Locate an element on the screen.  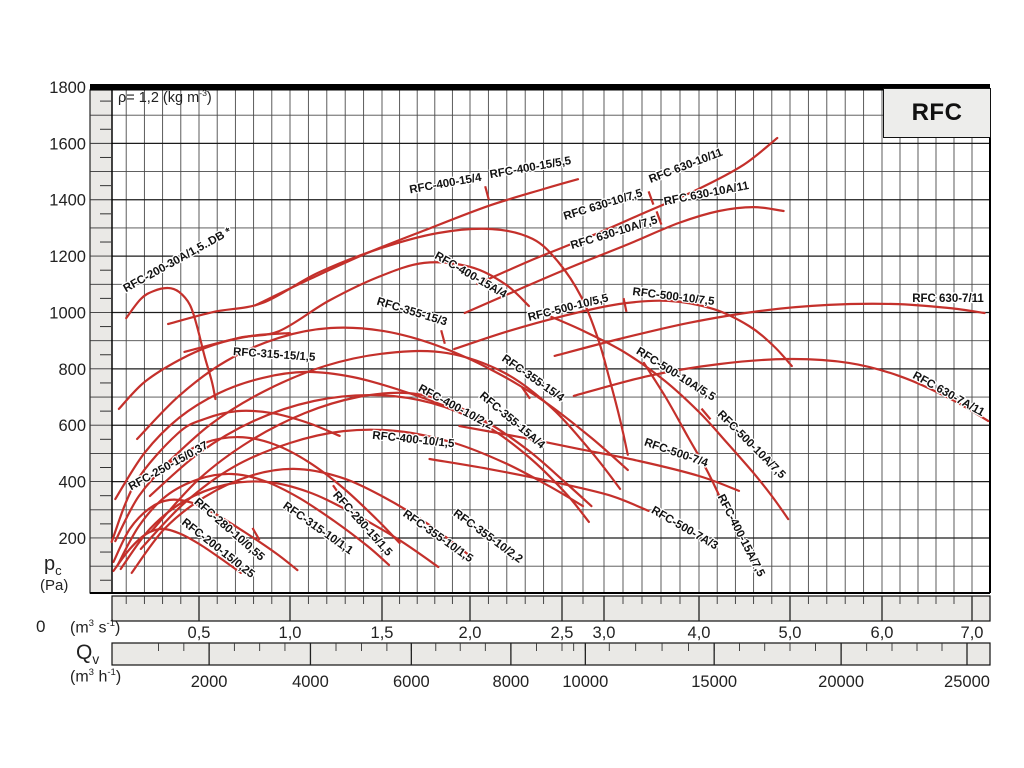
flow-symbol-label: Qv is located at coordinates (88, 654).